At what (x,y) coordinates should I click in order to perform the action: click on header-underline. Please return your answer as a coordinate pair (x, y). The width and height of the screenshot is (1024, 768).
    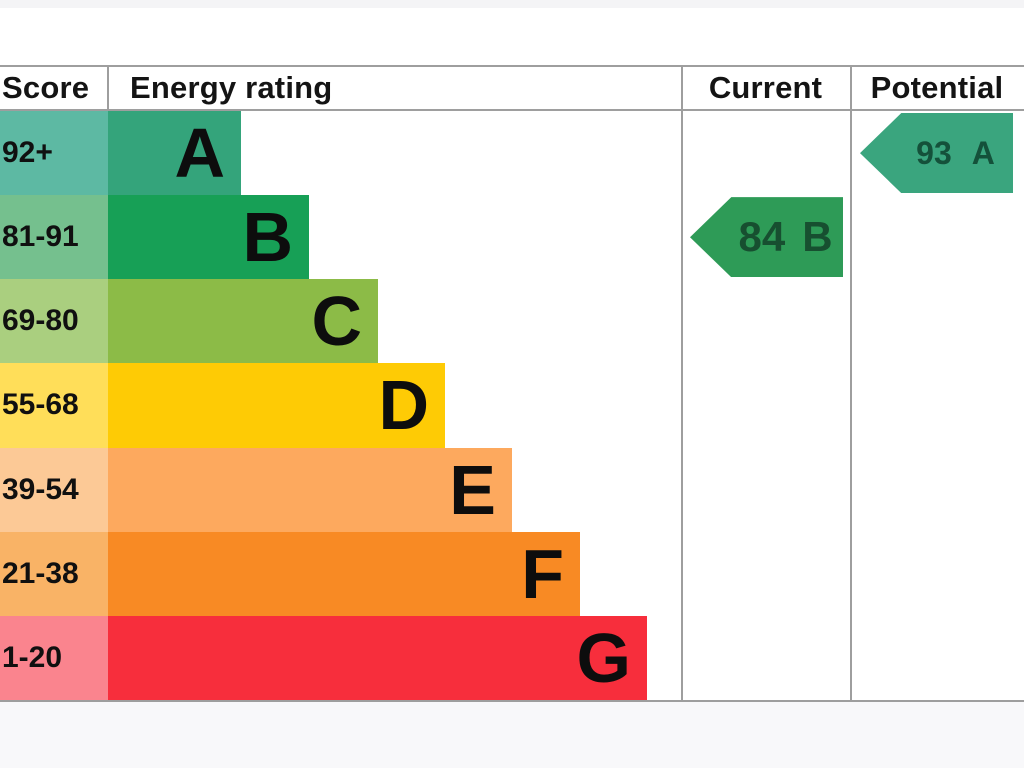
    Looking at the image, I should click on (512, 110).